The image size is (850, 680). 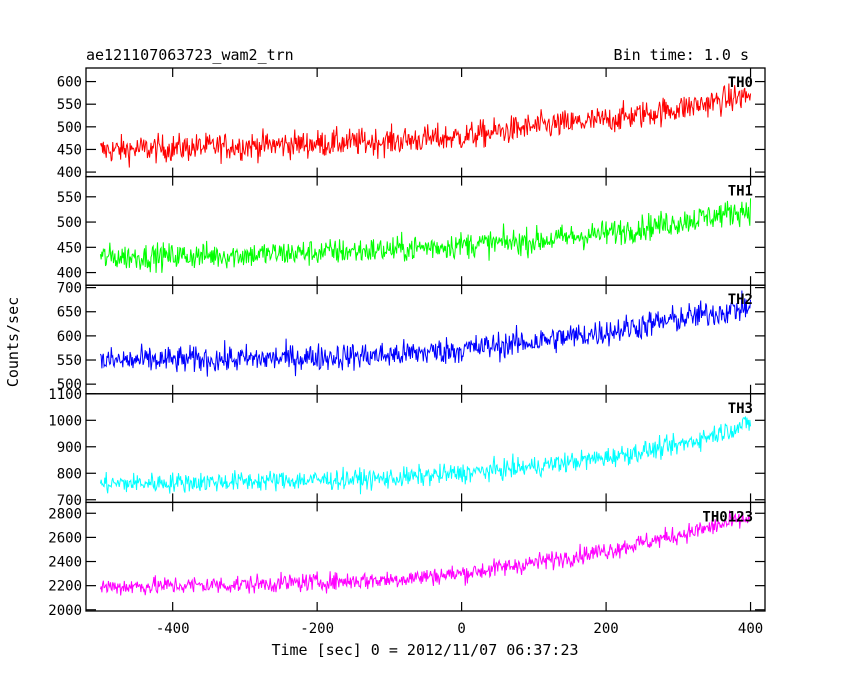 I want to click on panel-th0123: 2000 2200 2400 2600 2800 TH0123, so click(x=407, y=560).